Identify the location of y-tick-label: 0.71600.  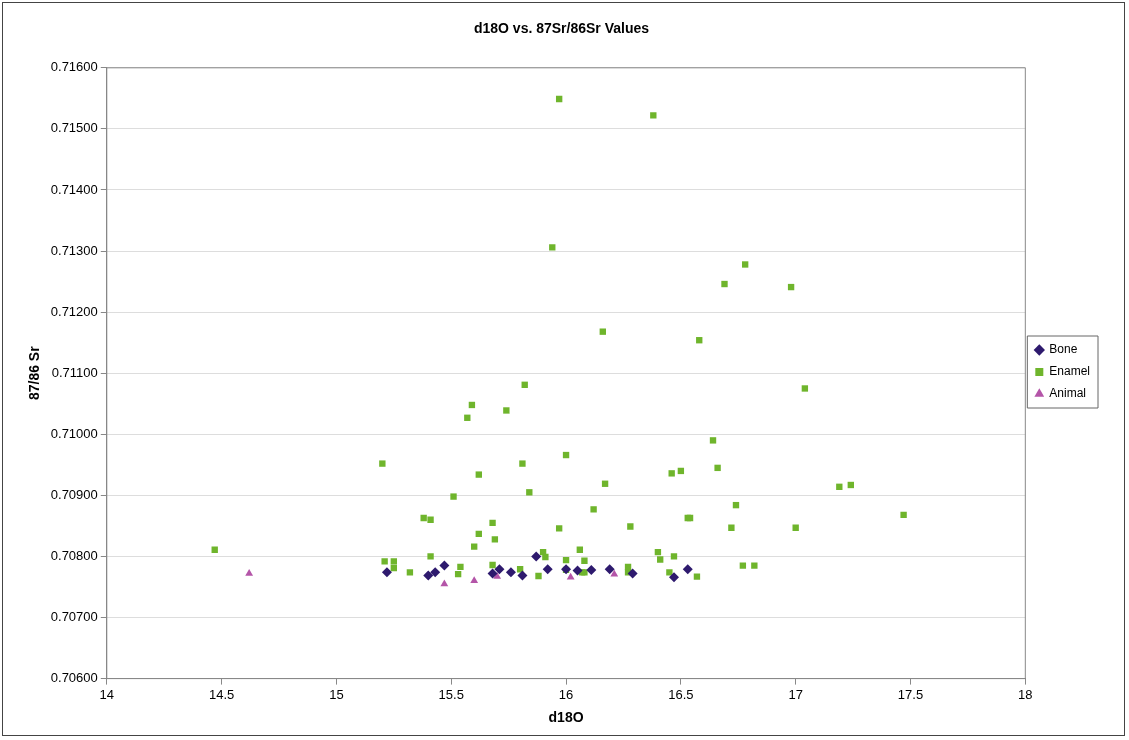
(74, 67).